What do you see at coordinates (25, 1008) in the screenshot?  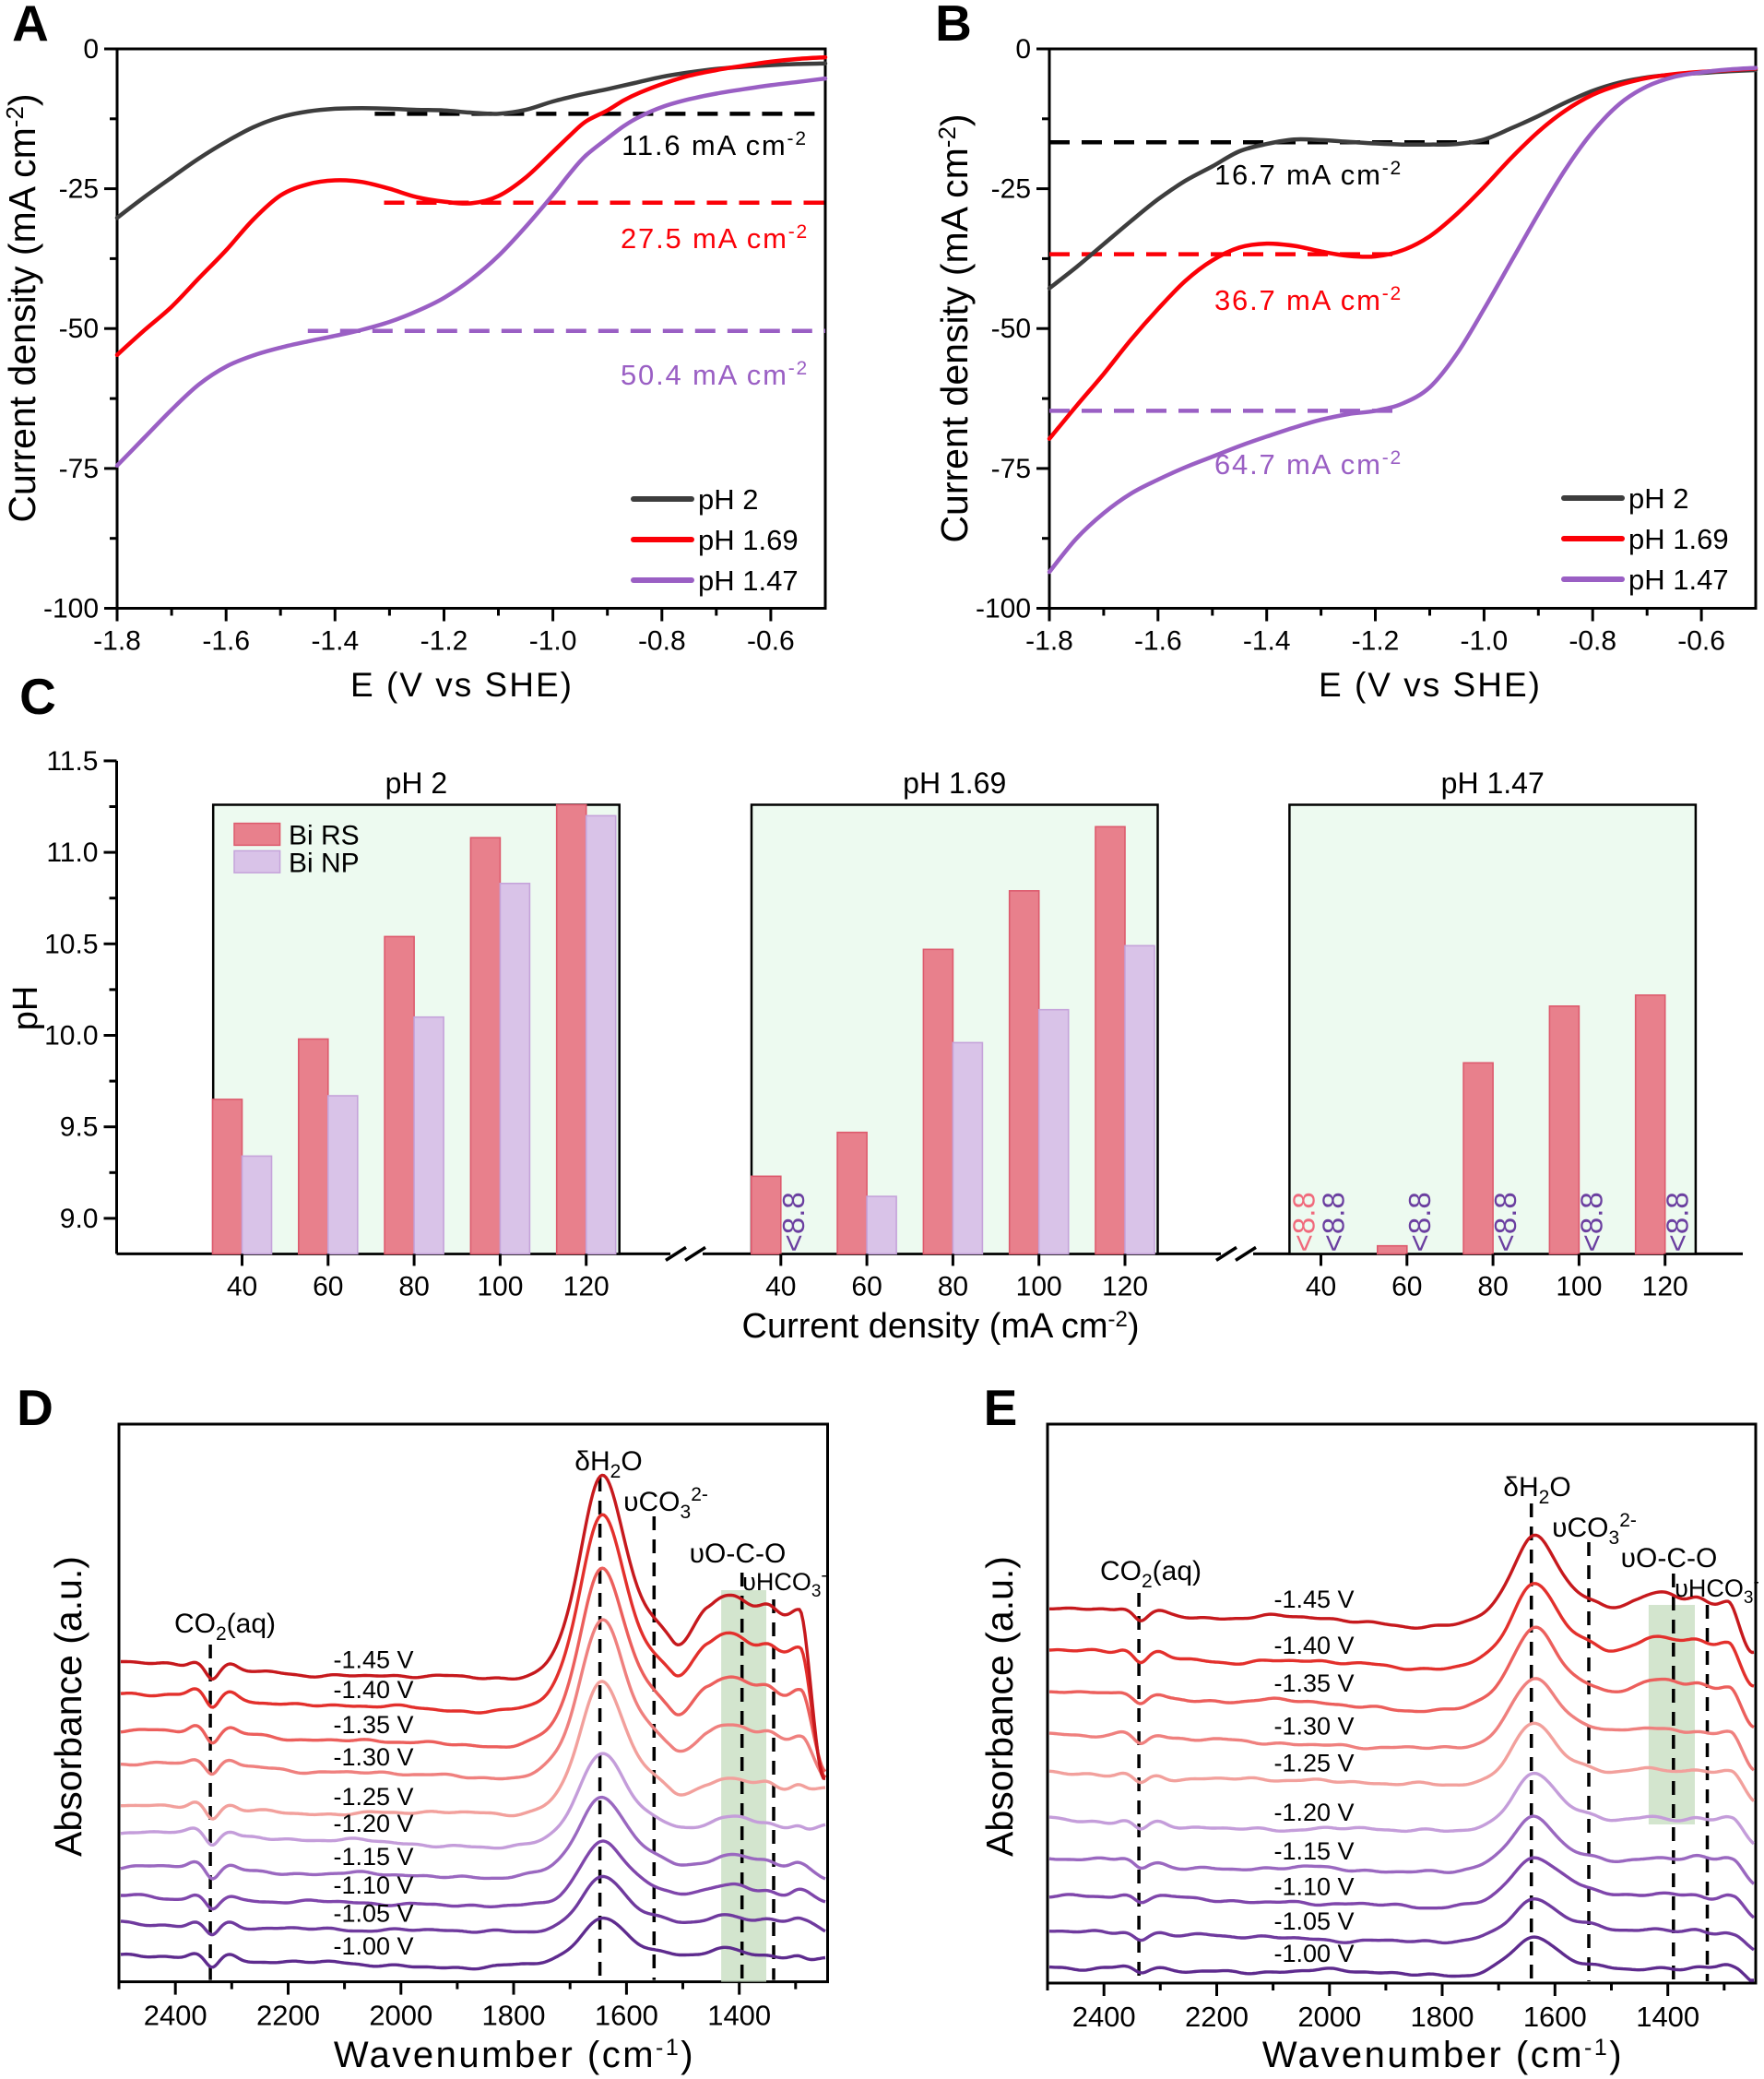 I see `svg-text: pH` at bounding box center [25, 1008].